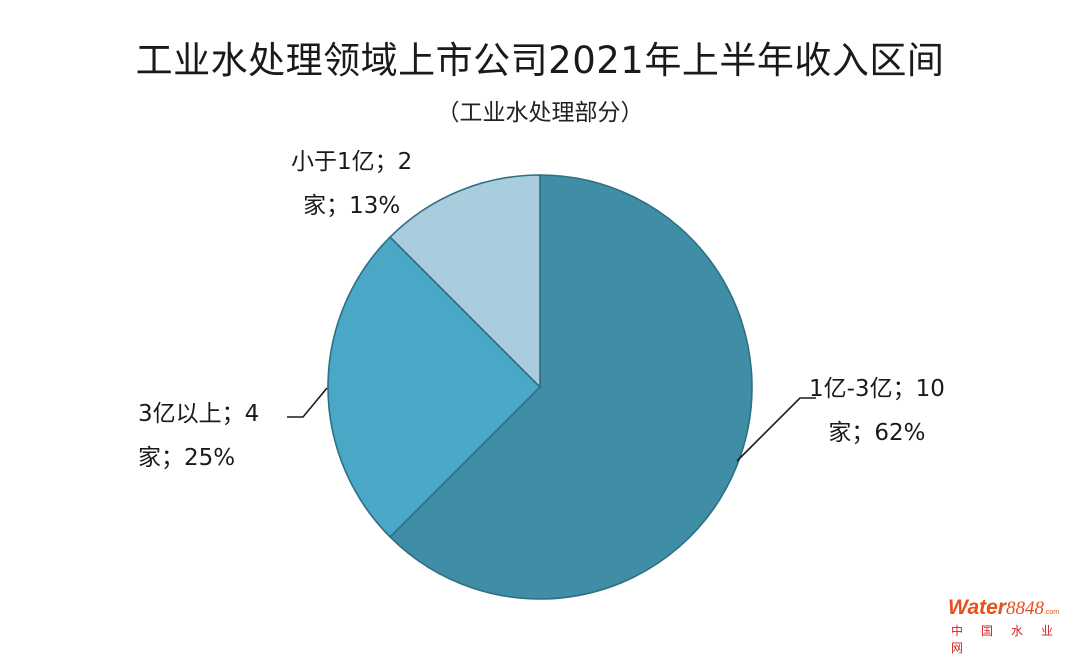  What do you see at coordinates (307, 402) in the screenshot?
I see `leader-line-over3yi` at bounding box center [307, 402].